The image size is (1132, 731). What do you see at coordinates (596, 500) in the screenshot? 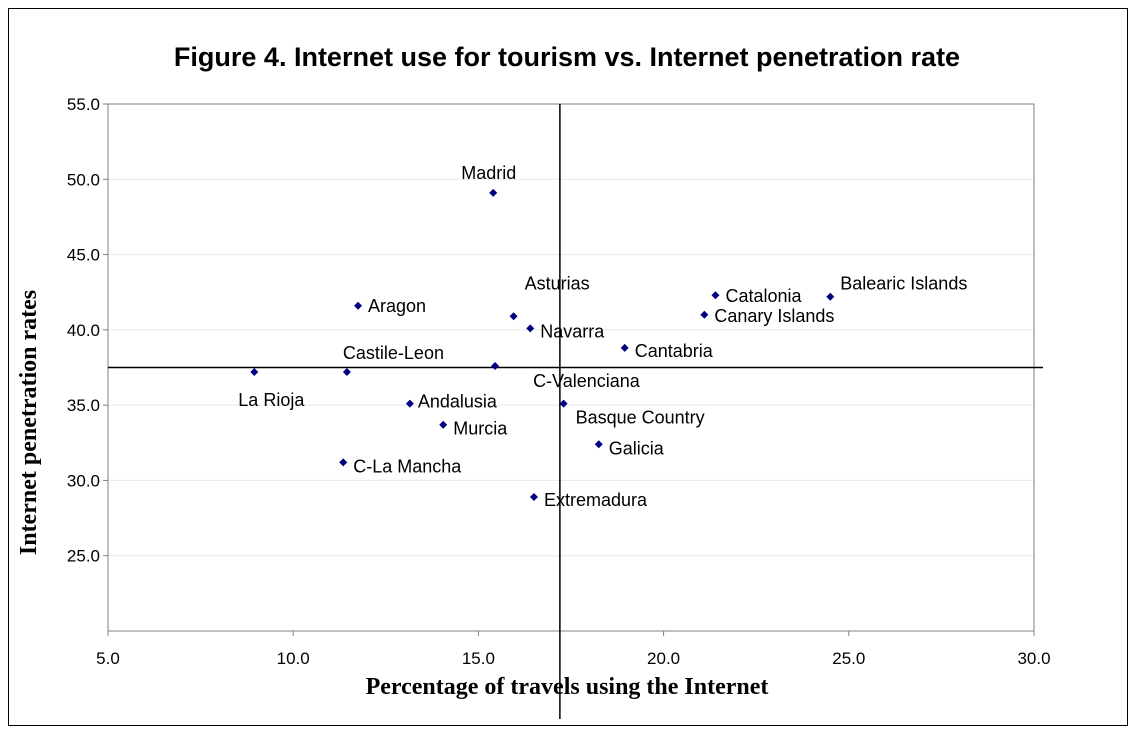
I see `data-point-label: Extremadura` at bounding box center [596, 500].